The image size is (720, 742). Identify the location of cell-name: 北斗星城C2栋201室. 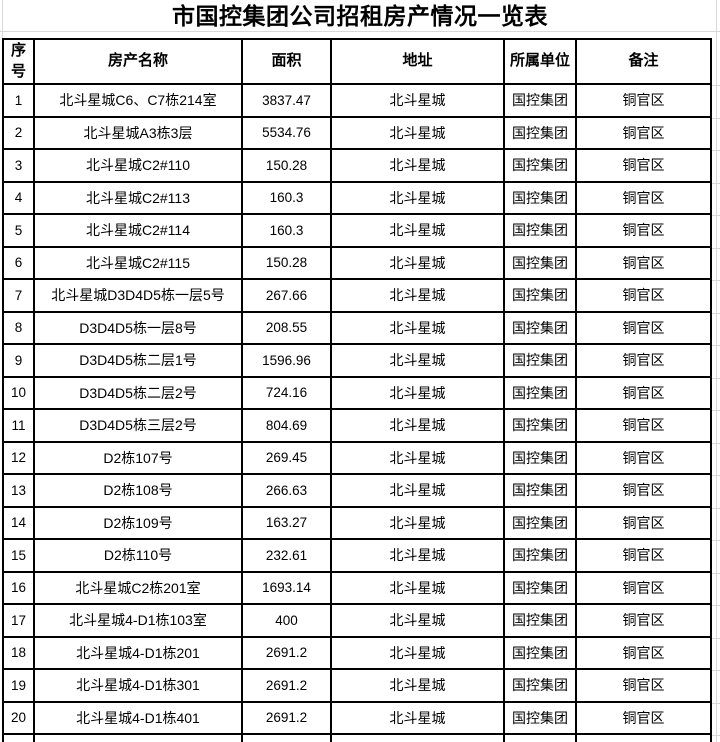
(138, 587).